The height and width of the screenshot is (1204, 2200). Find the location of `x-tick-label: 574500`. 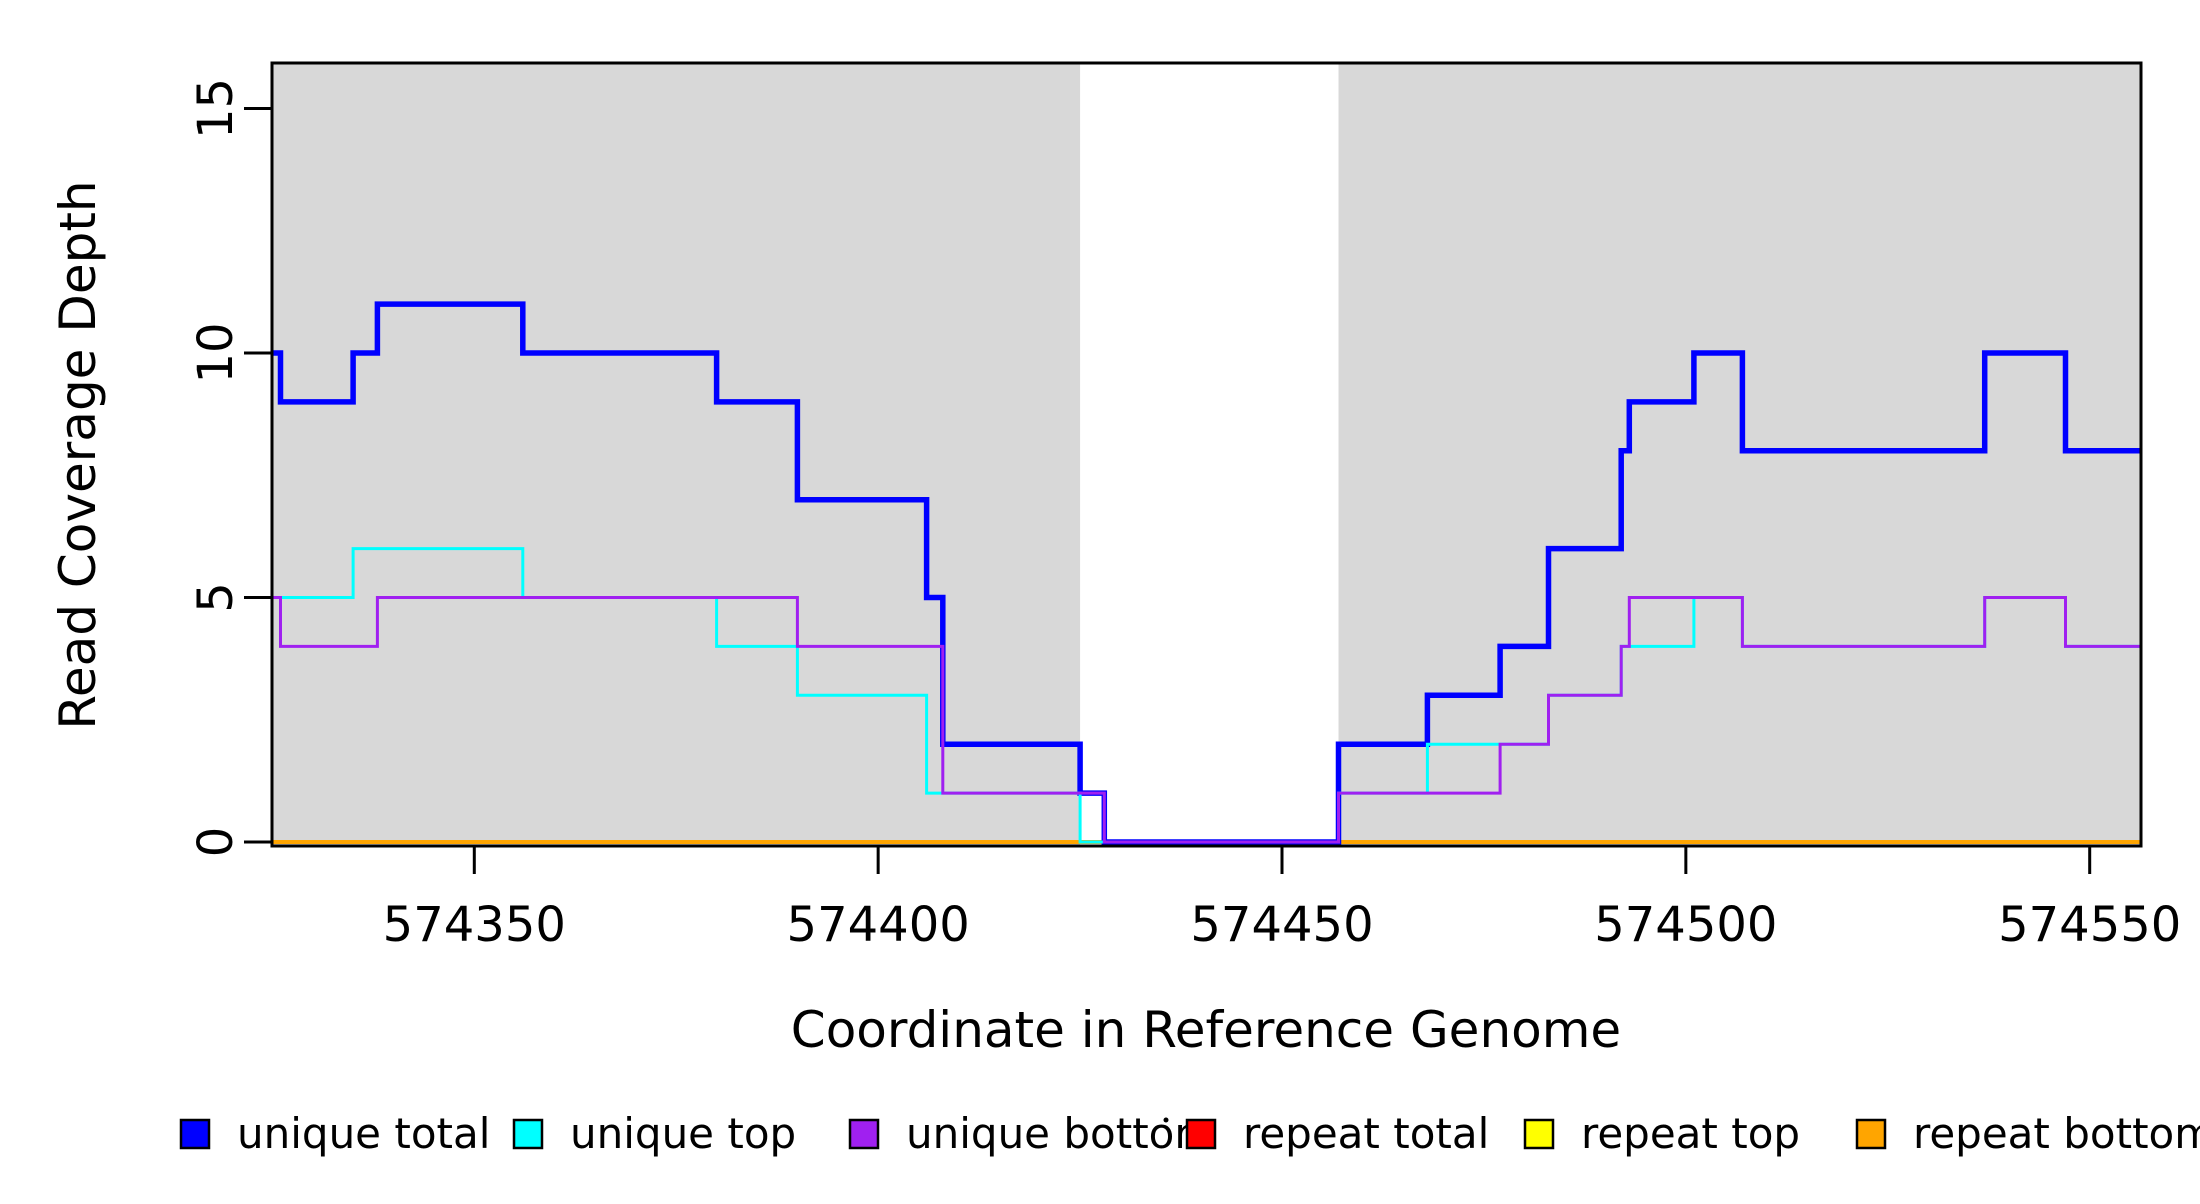

x-tick-label: 574500 is located at coordinates (1685, 925).